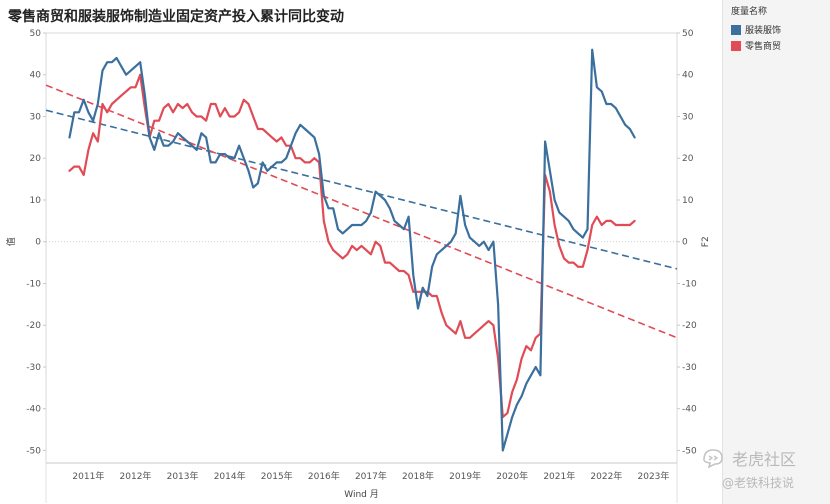 The width and height of the screenshot is (830, 504). I want to click on y-tick-label: 0, so click(38, 243).